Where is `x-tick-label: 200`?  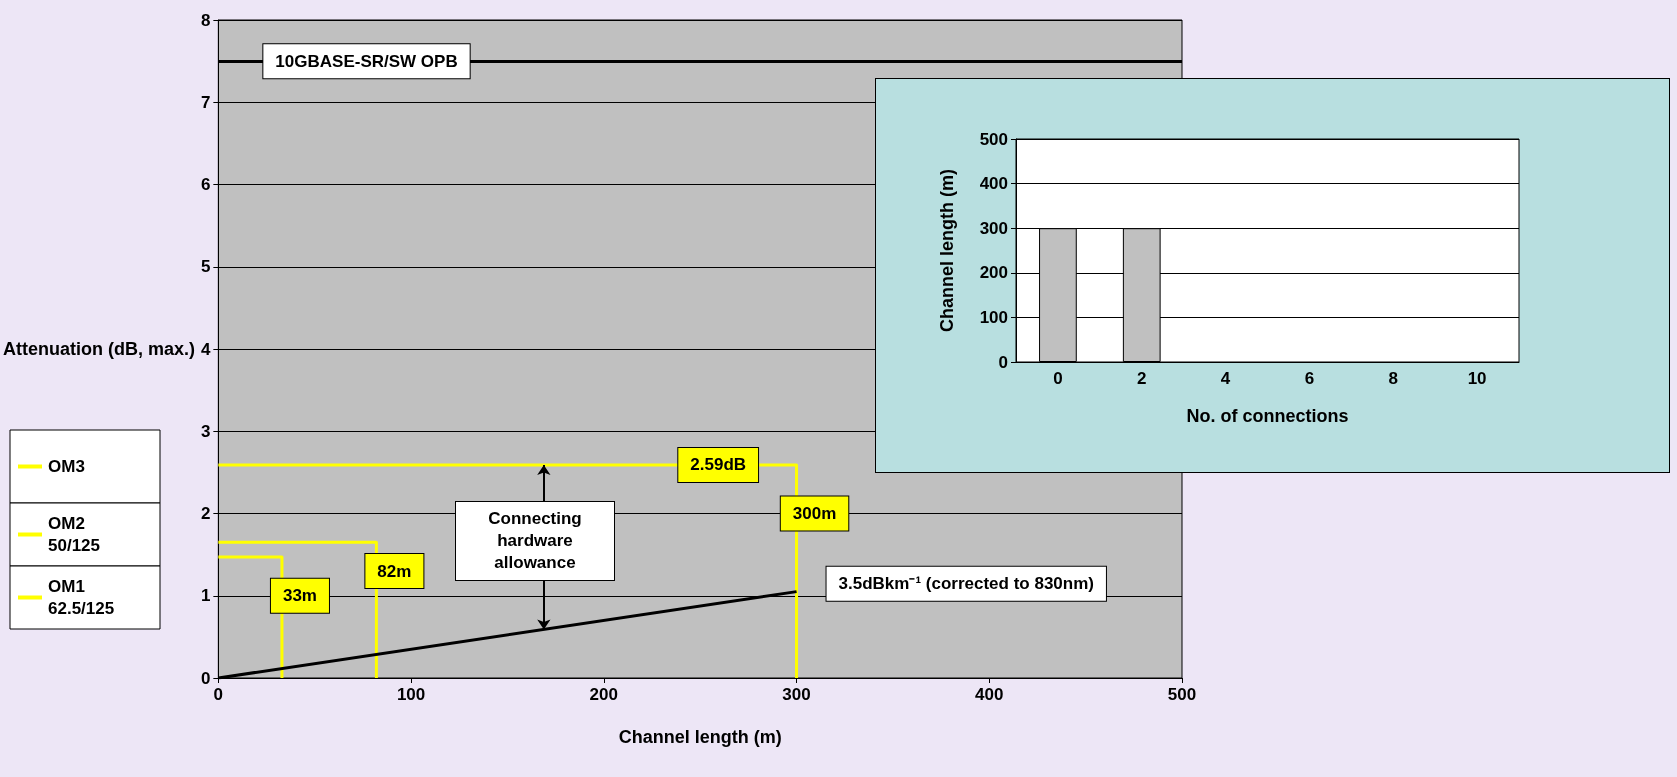
x-tick-label: 200 is located at coordinates (603, 694).